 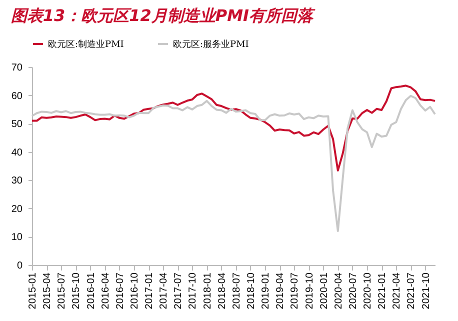 What do you see at coordinates (17, 209) in the screenshot?
I see `y-tick-label: 20` at bounding box center [17, 209].